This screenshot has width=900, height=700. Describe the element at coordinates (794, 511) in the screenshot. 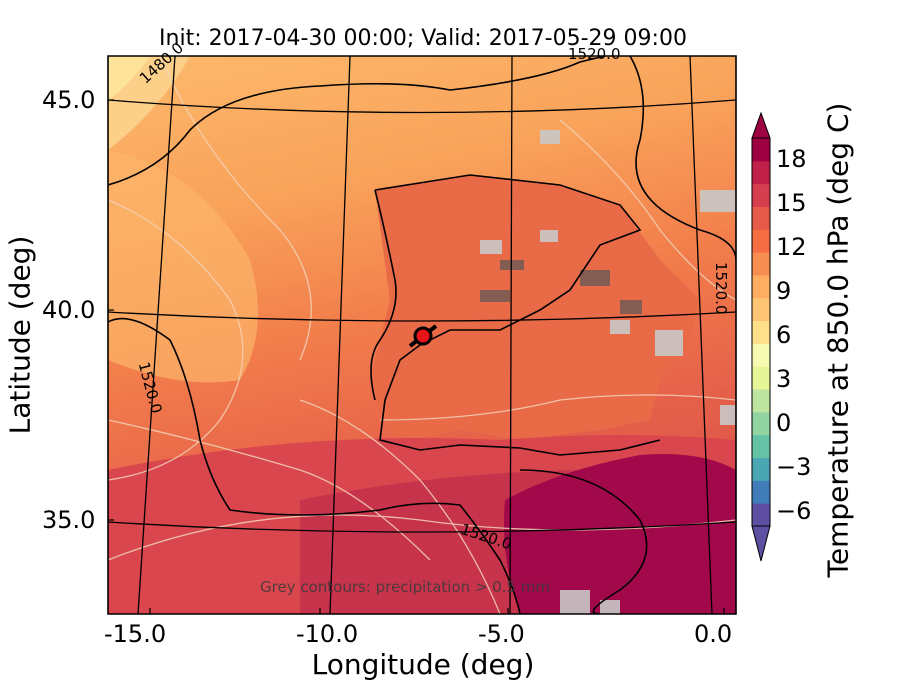

I see `colorbar-tick-label: −6` at that location.